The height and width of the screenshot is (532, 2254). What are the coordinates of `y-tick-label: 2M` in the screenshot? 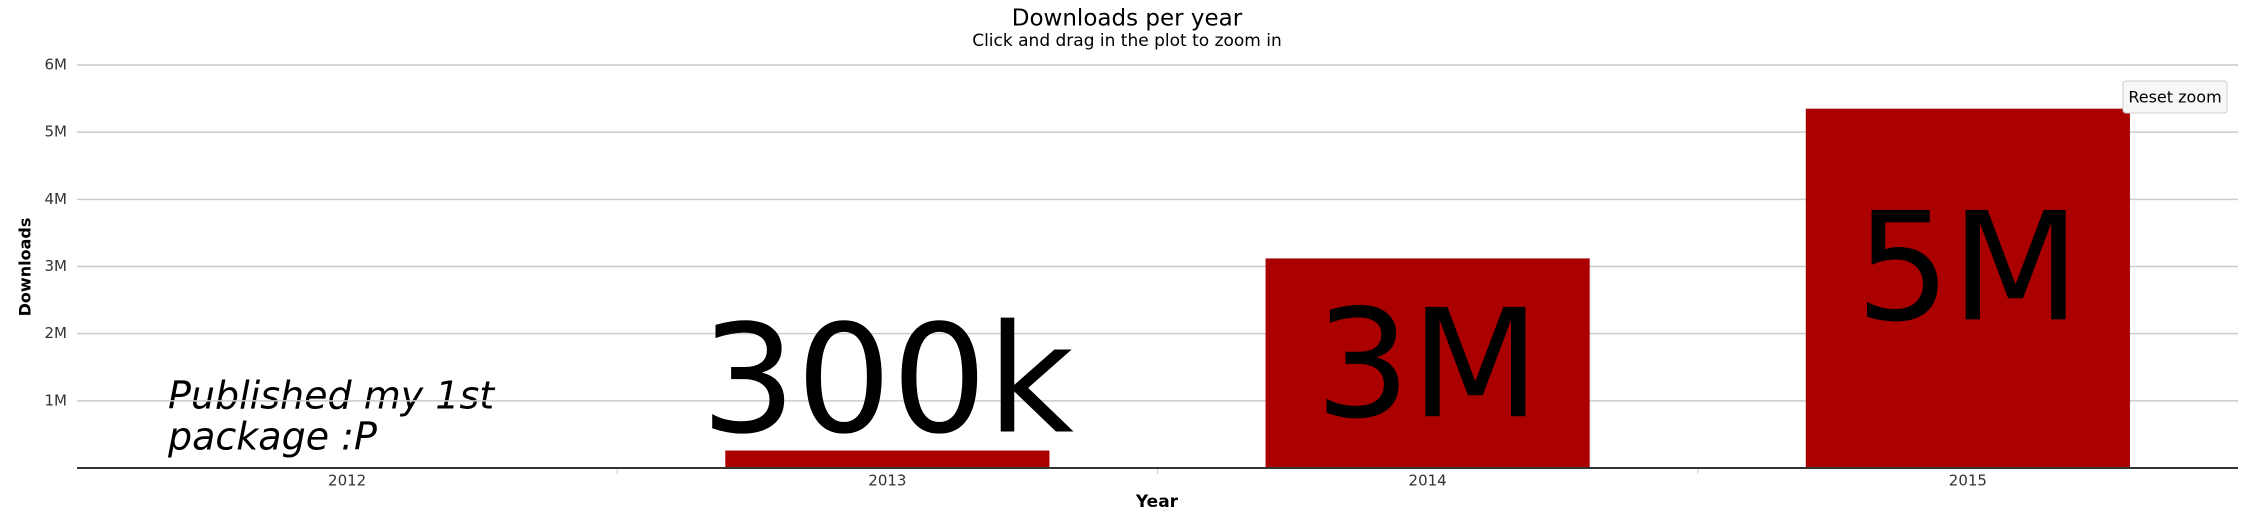 It's located at (56, 333).